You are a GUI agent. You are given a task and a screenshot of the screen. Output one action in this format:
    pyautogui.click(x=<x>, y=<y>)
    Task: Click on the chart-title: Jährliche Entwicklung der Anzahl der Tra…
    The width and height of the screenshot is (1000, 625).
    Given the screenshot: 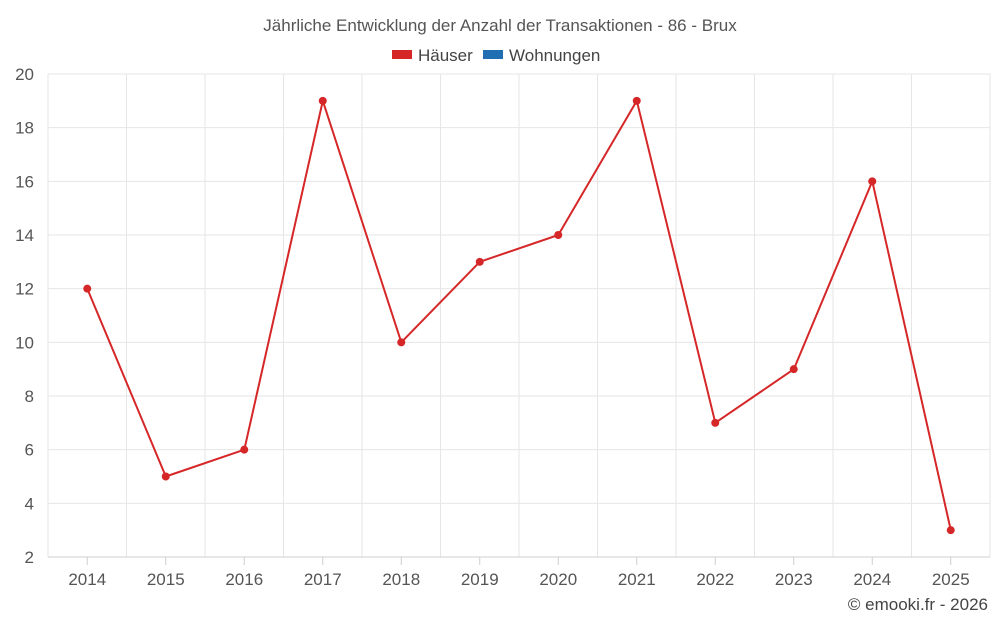 What is the action you would take?
    pyautogui.click(x=500, y=25)
    